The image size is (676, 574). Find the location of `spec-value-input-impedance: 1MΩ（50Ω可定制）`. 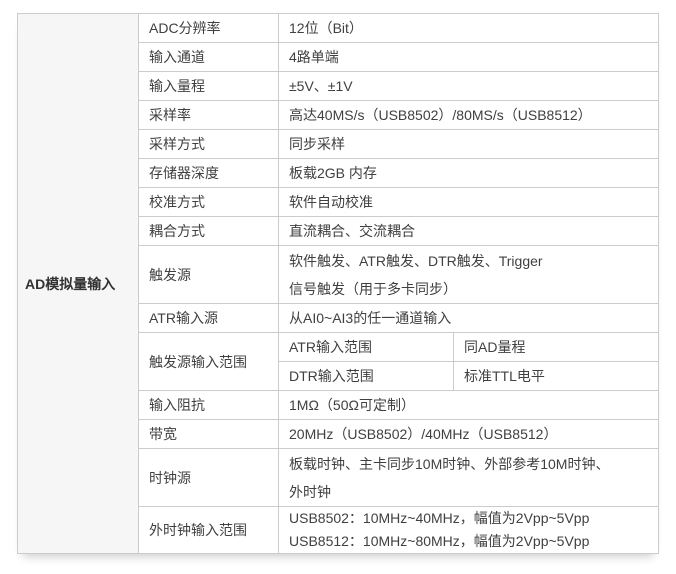

spec-value-input-impedance: 1MΩ（50Ω可定制） is located at coordinates (468, 405).